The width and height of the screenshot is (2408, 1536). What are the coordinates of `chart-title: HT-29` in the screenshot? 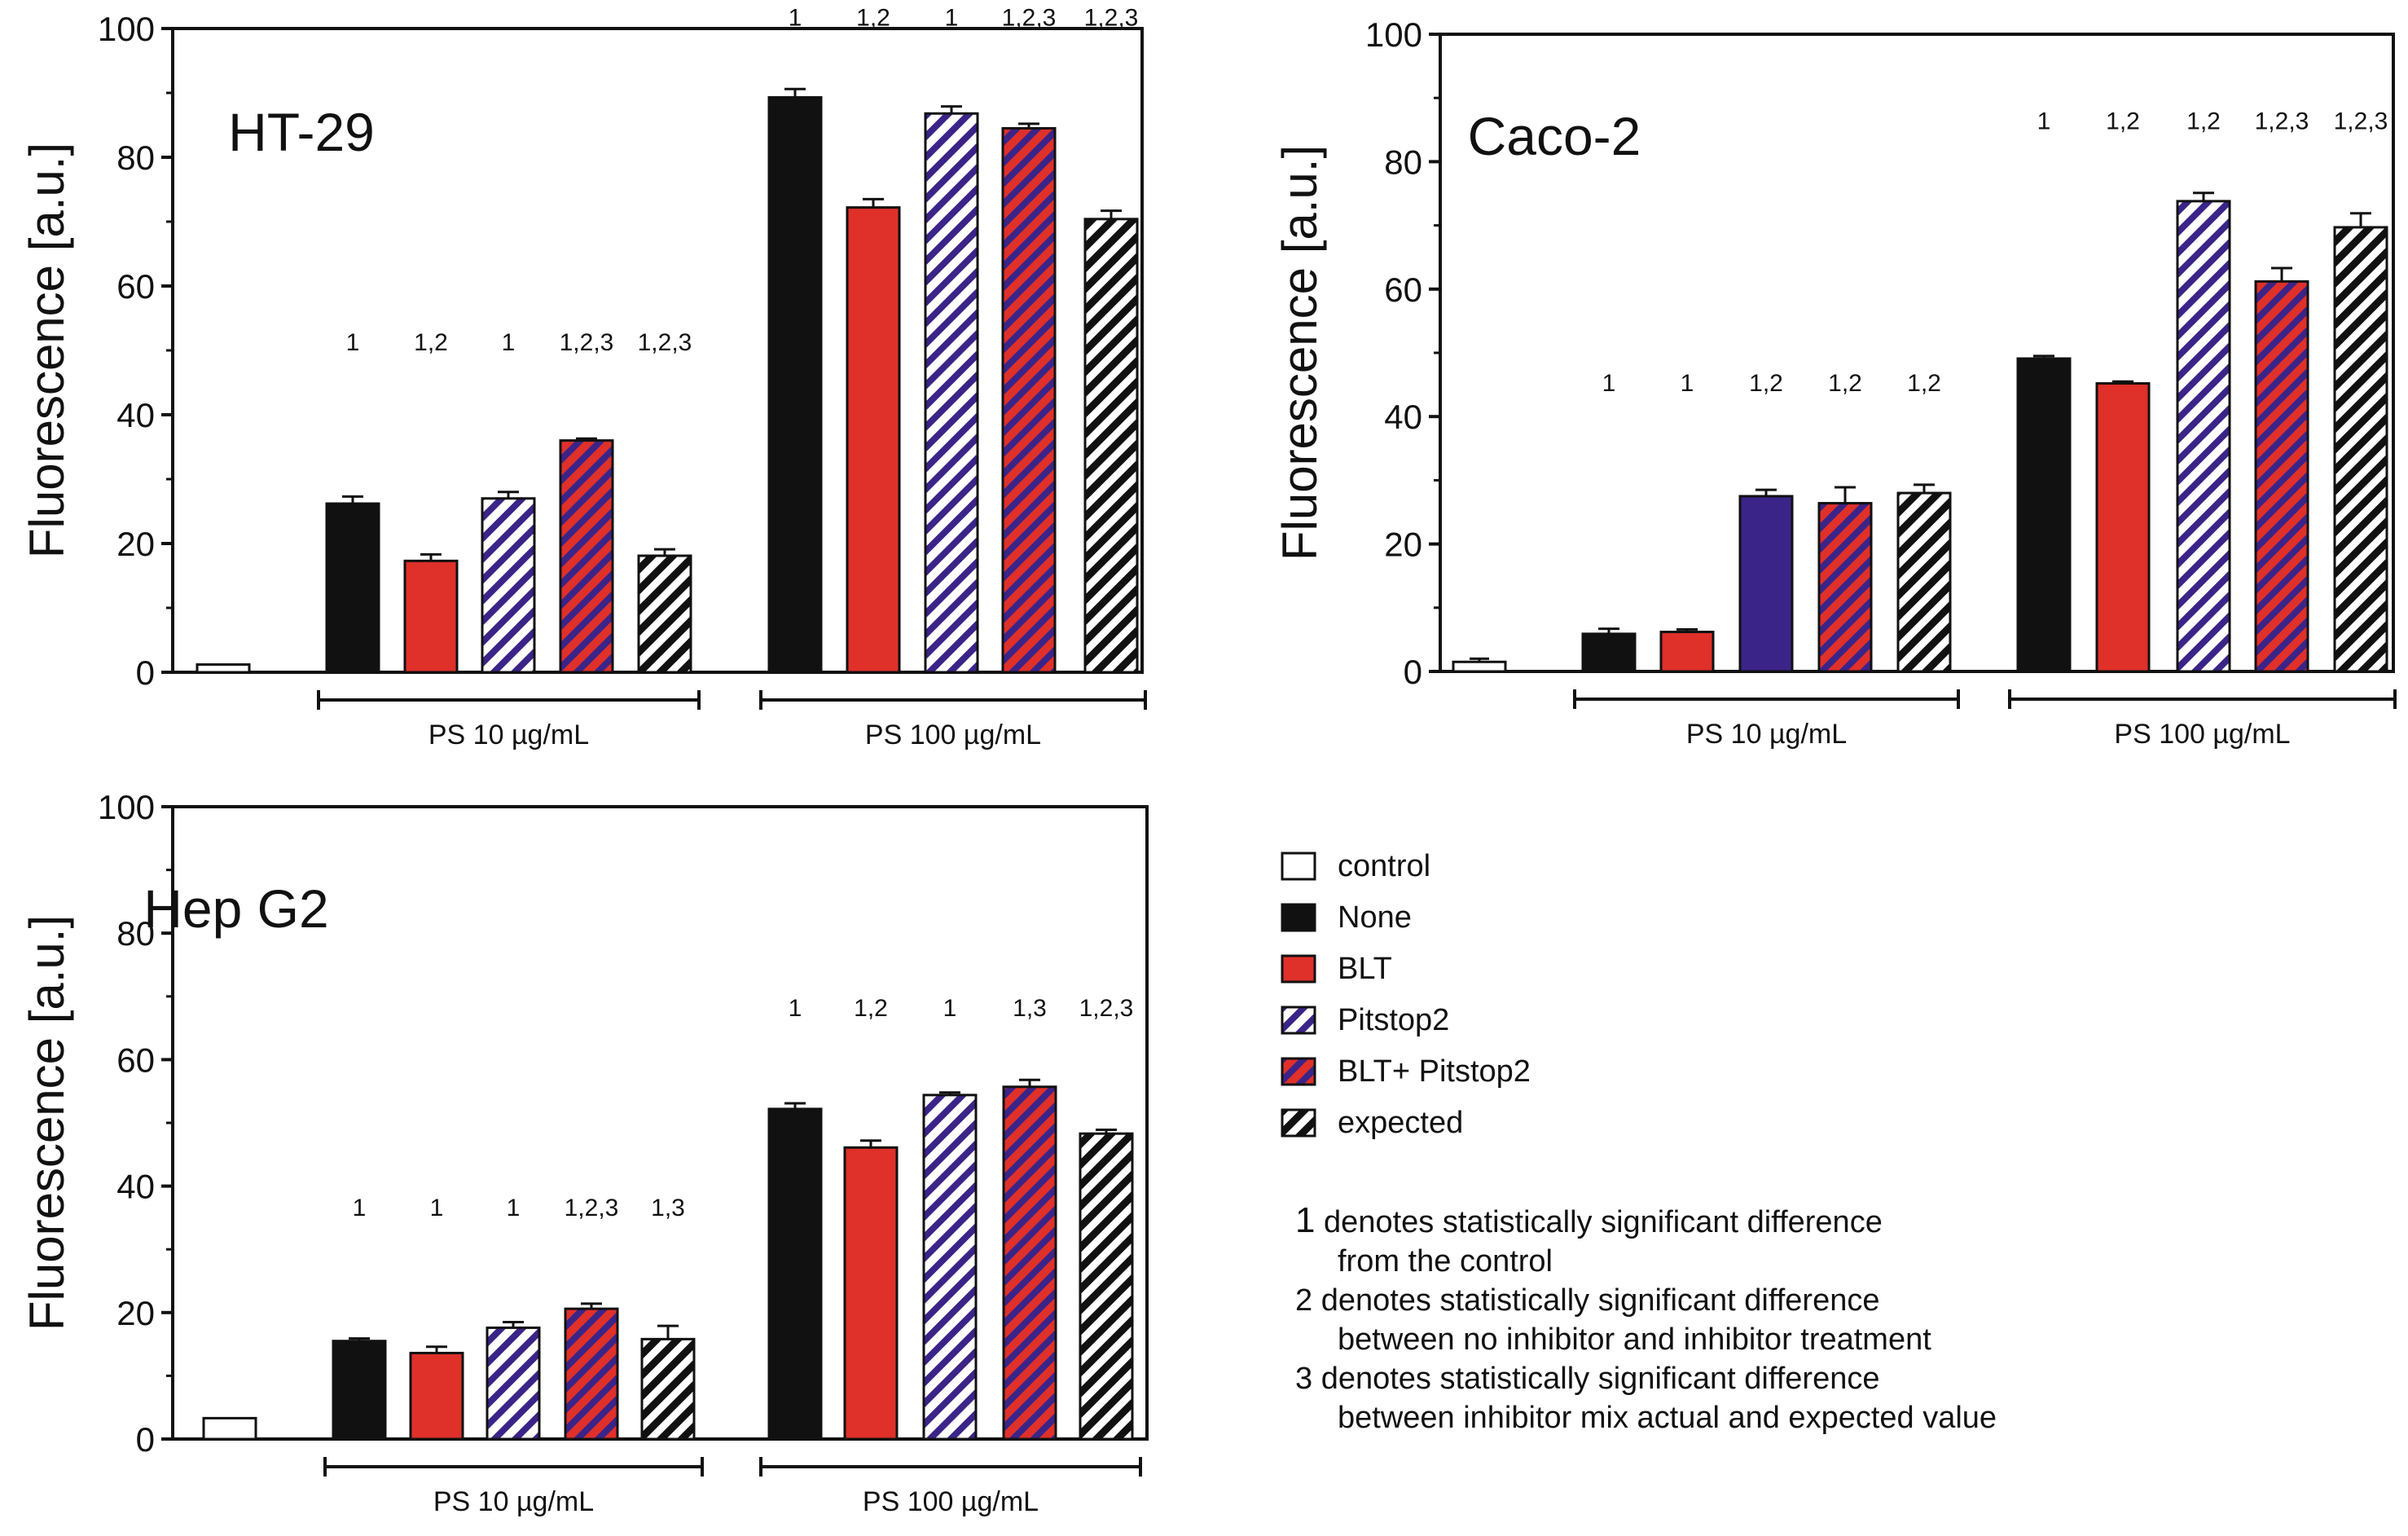 It's located at (301, 132).